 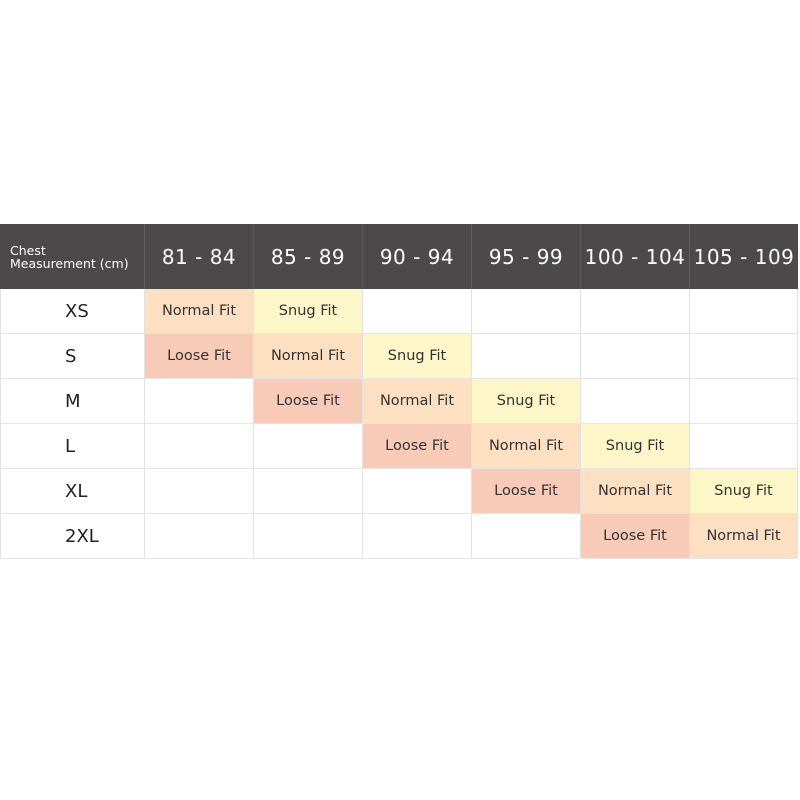 I want to click on table-row: XL Loose Fit Normal Fit Snug Fit, so click(x=399, y=491).